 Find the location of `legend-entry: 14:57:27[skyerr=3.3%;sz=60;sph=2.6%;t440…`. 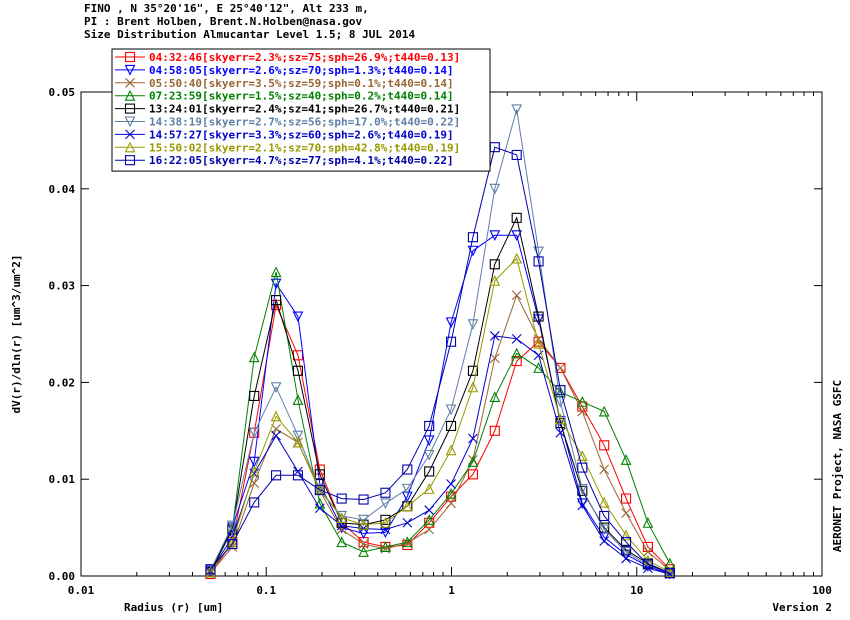

legend-entry: 14:57:27[skyerr=3.3%;sz=60;sph=2.6%;t440… is located at coordinates (284, 134).